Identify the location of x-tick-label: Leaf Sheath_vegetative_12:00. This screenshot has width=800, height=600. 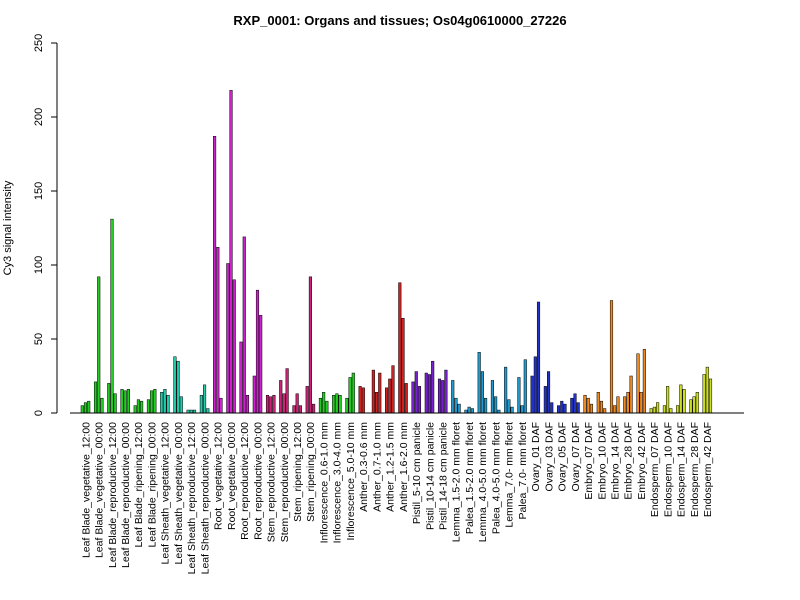
(166, 493).